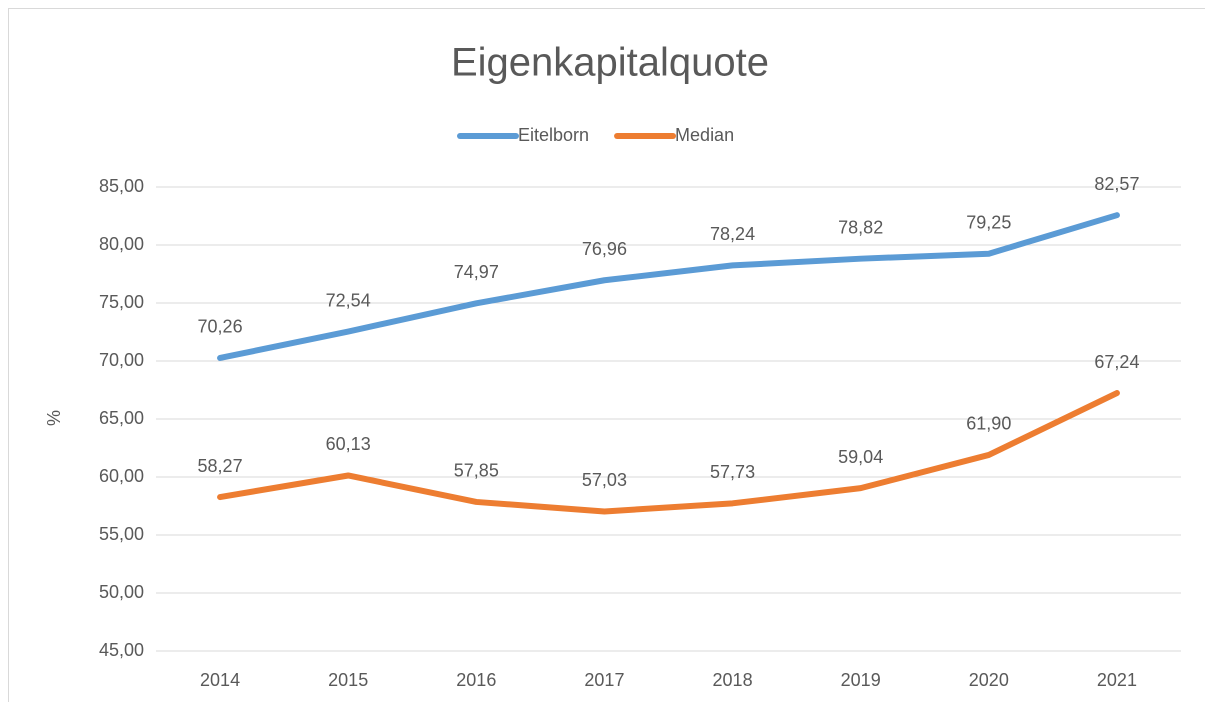 The height and width of the screenshot is (702, 1205). What do you see at coordinates (220, 466) in the screenshot?
I see `data-label: 58,27` at bounding box center [220, 466].